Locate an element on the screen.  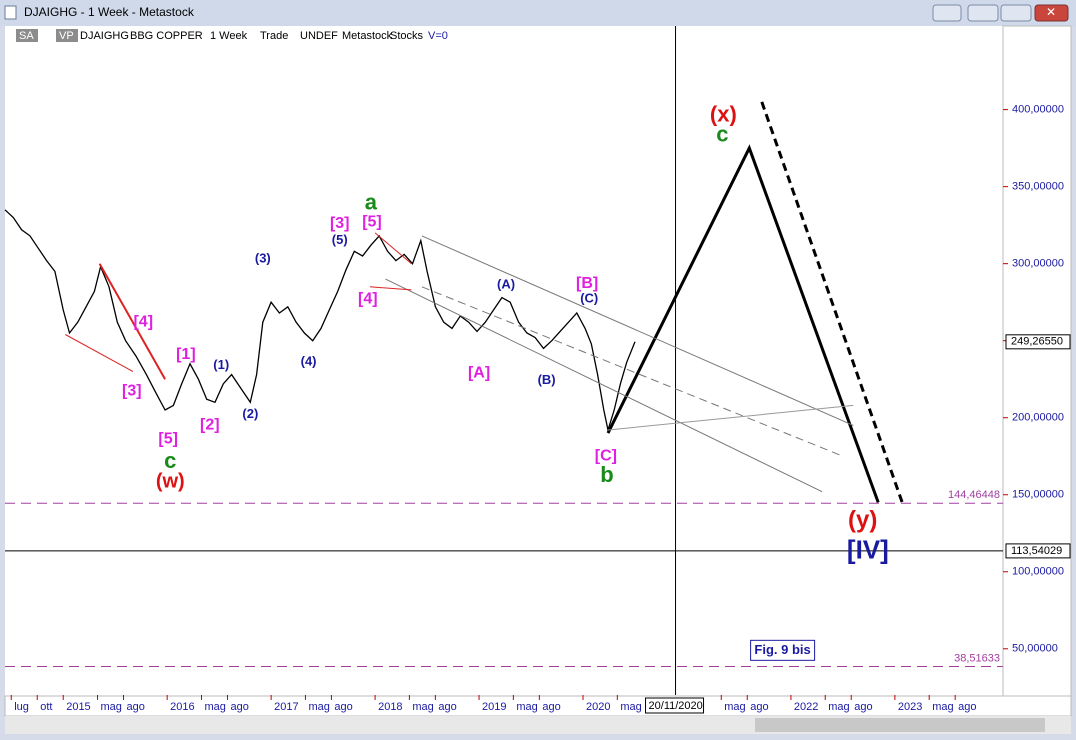
toolbar-item: V=0 is located at coordinates (438, 36).